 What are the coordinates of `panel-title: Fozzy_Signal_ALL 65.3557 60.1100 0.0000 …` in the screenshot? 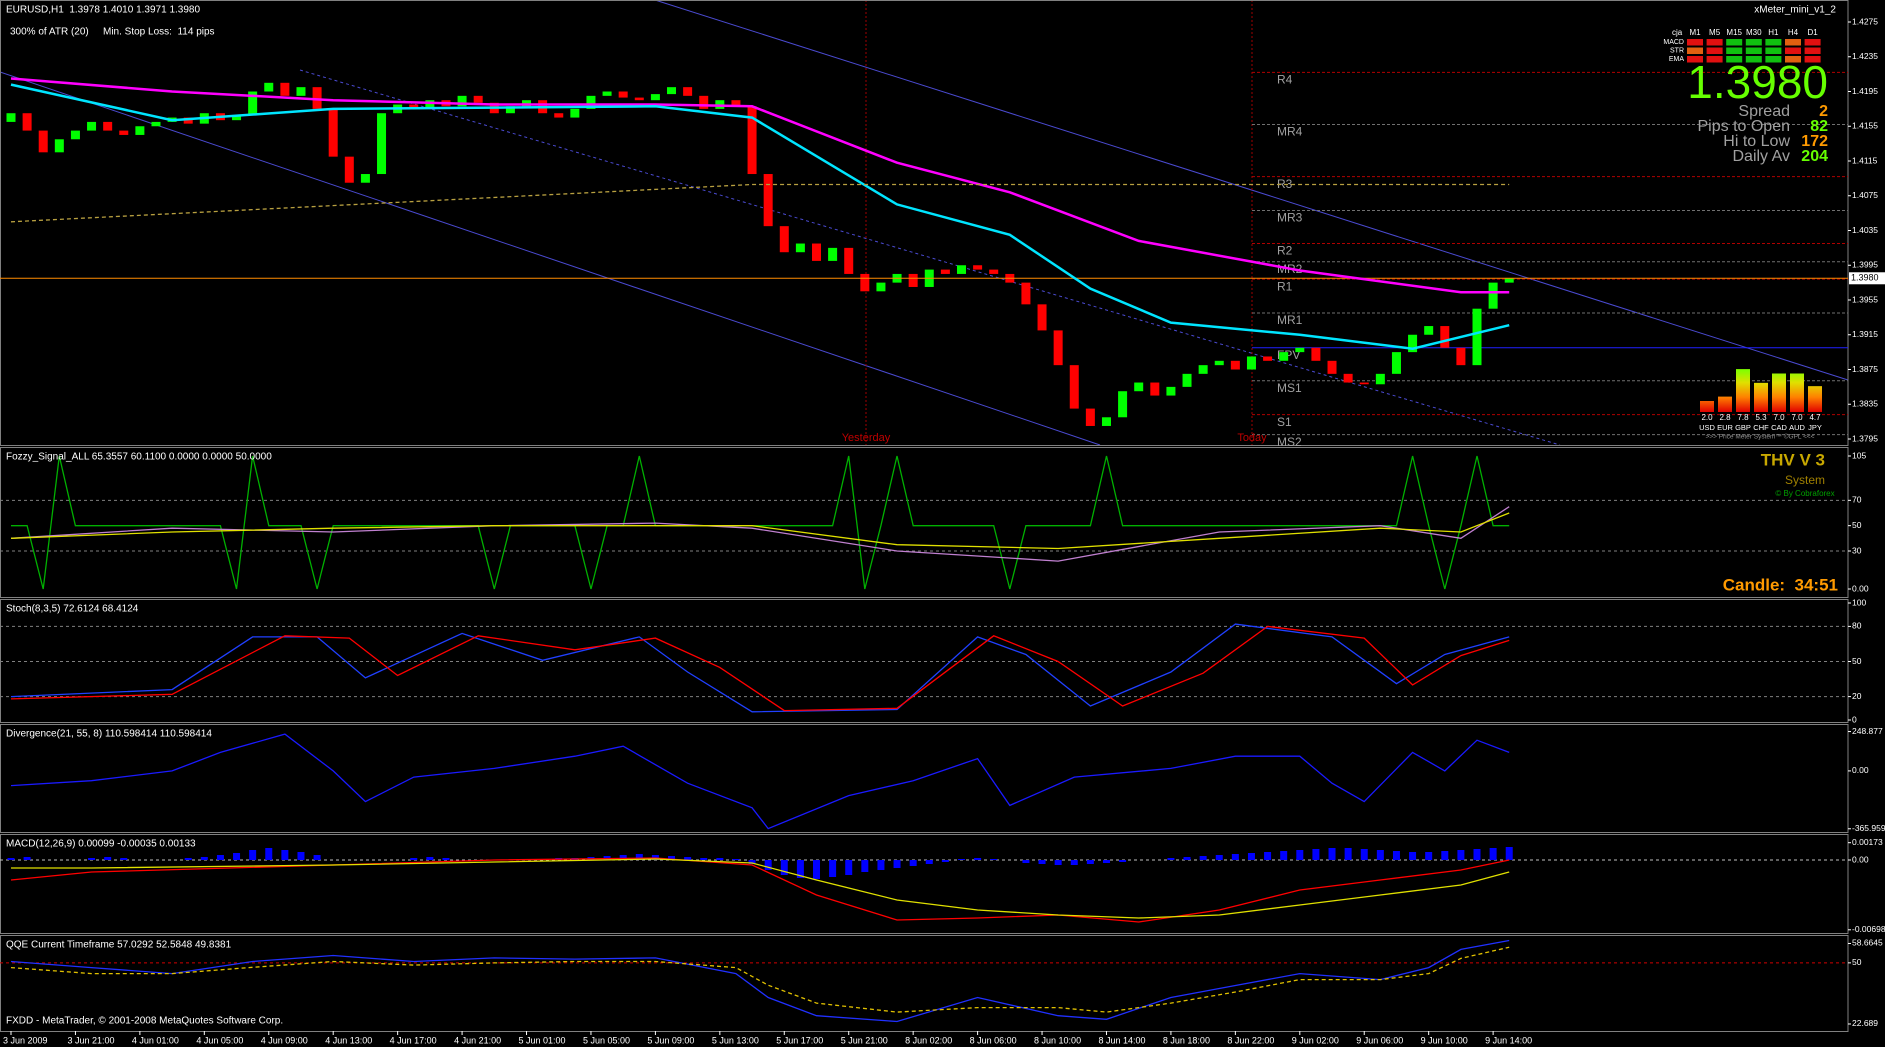 It's located at (139, 457).